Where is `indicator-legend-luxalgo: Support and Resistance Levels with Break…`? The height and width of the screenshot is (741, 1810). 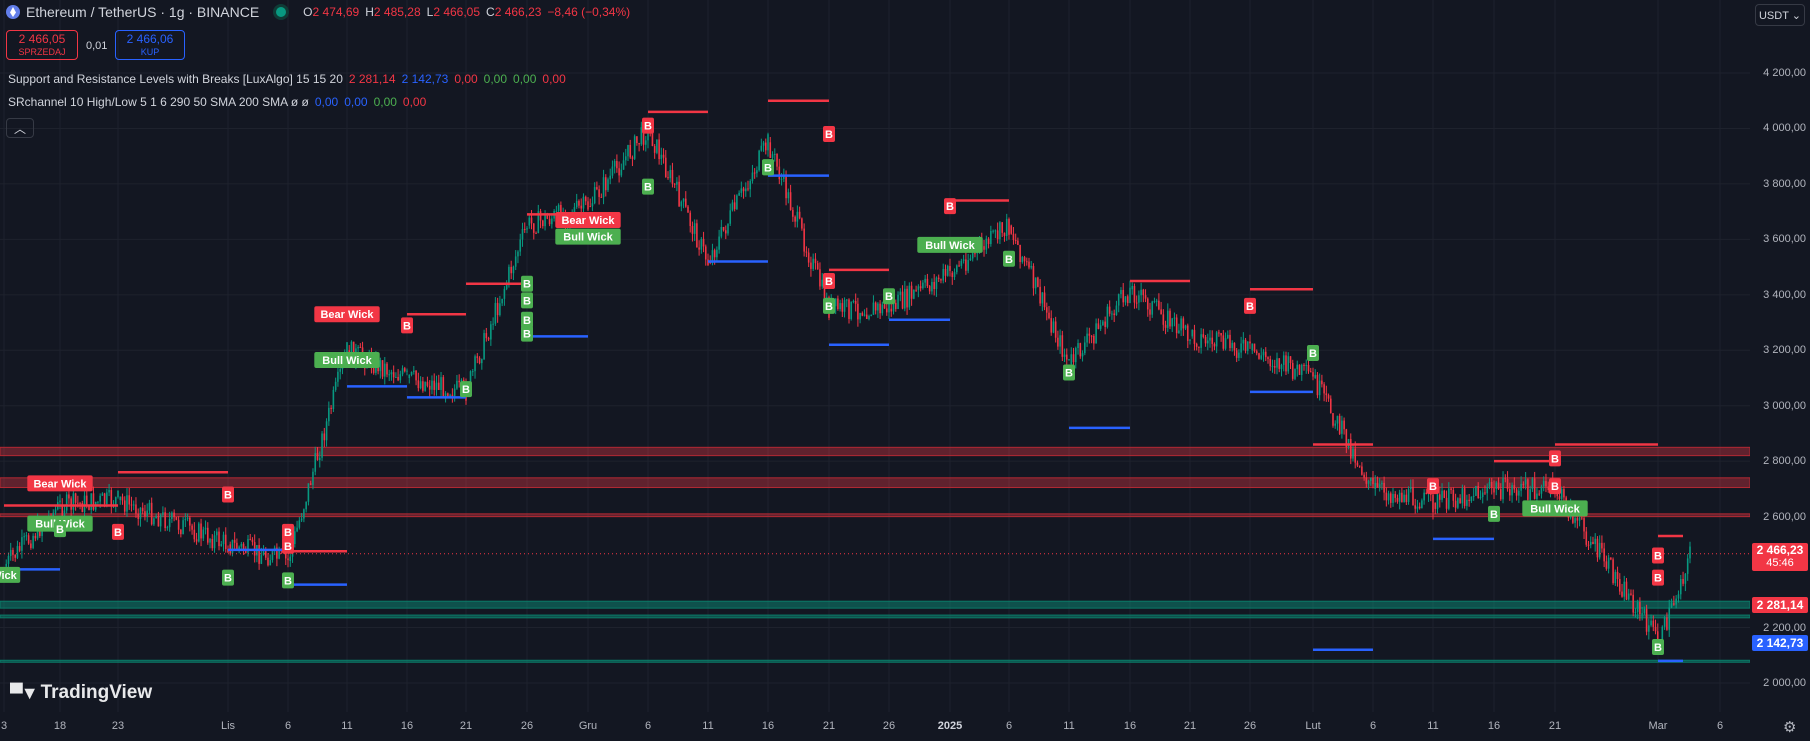
indicator-legend-luxalgo: Support and Resistance Levels with Break… is located at coordinates (286, 79).